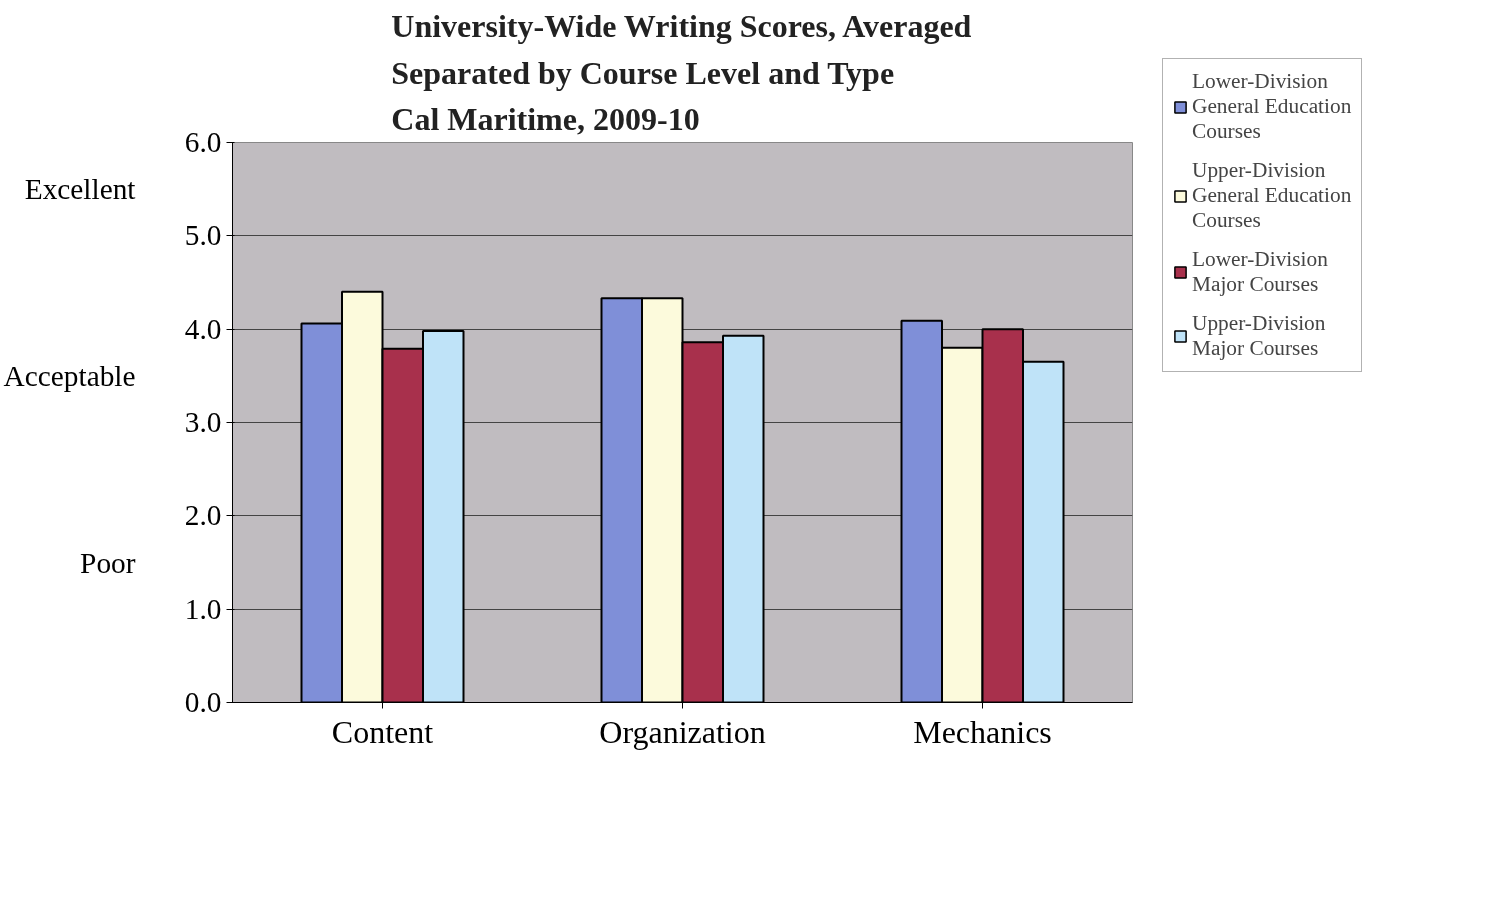 The height and width of the screenshot is (909, 1510). Describe the element at coordinates (203, 702) in the screenshot. I see `y-tick-label: 0.0` at that location.